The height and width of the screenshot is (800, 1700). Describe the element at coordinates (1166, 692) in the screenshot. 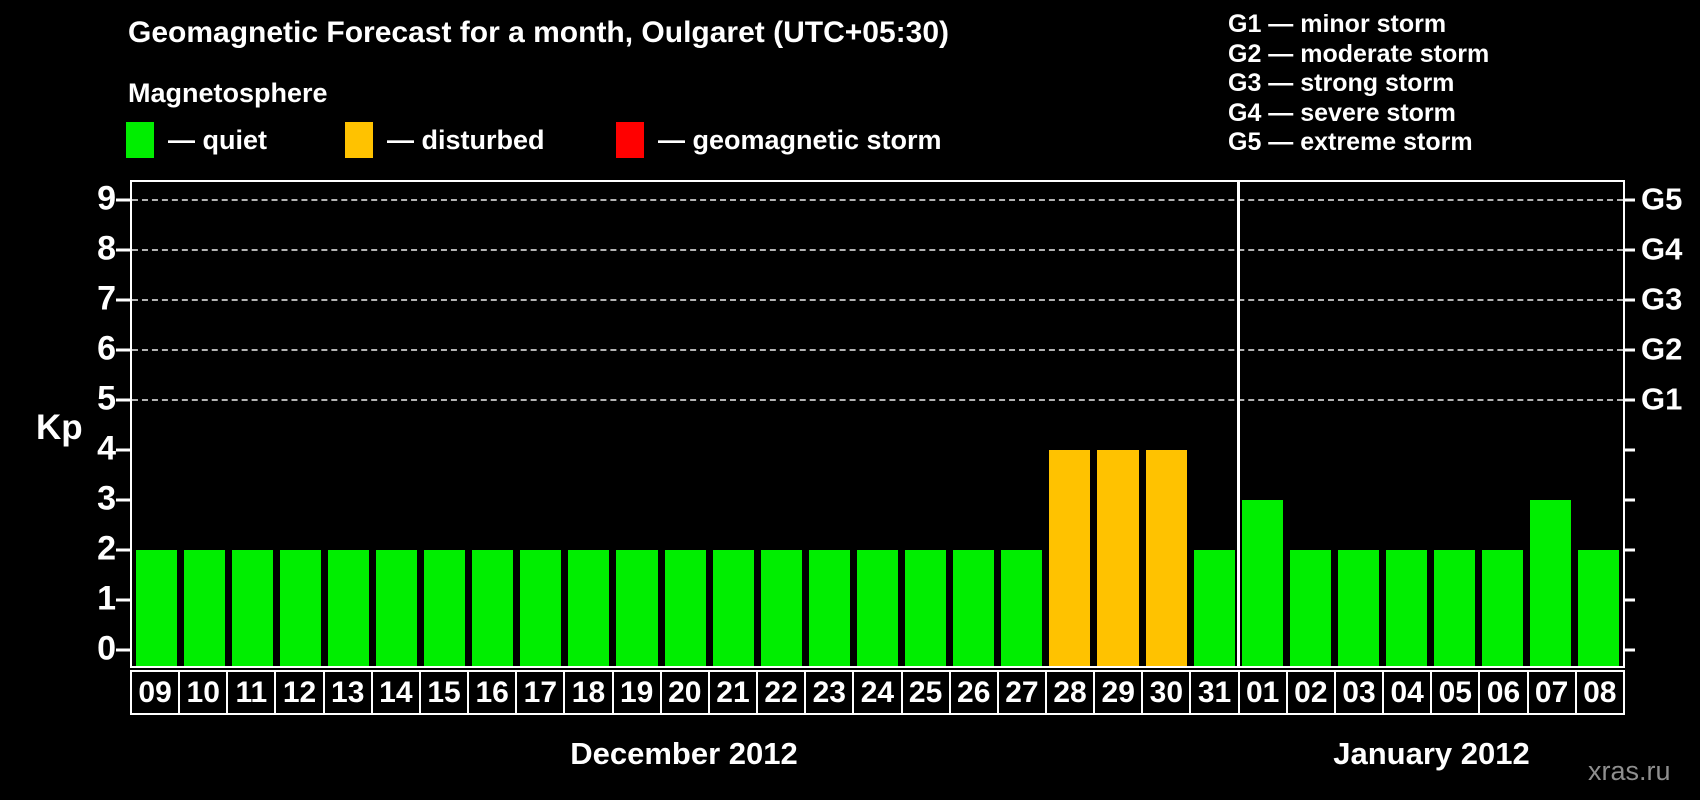

I see `day-cell: 30` at that location.